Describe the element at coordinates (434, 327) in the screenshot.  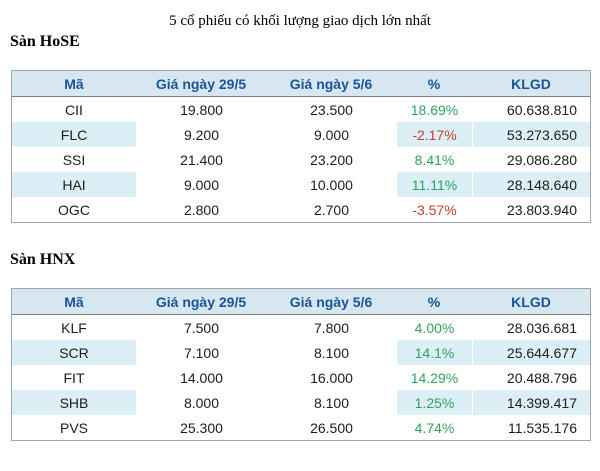
I see `percent-cell: 4.00%` at that location.